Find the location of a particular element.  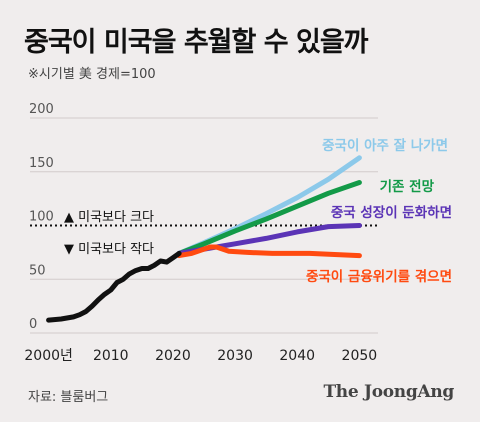

x-axis-ticks: 2000년 2010 2020 2030 2040 2050 is located at coordinates (200, 356).